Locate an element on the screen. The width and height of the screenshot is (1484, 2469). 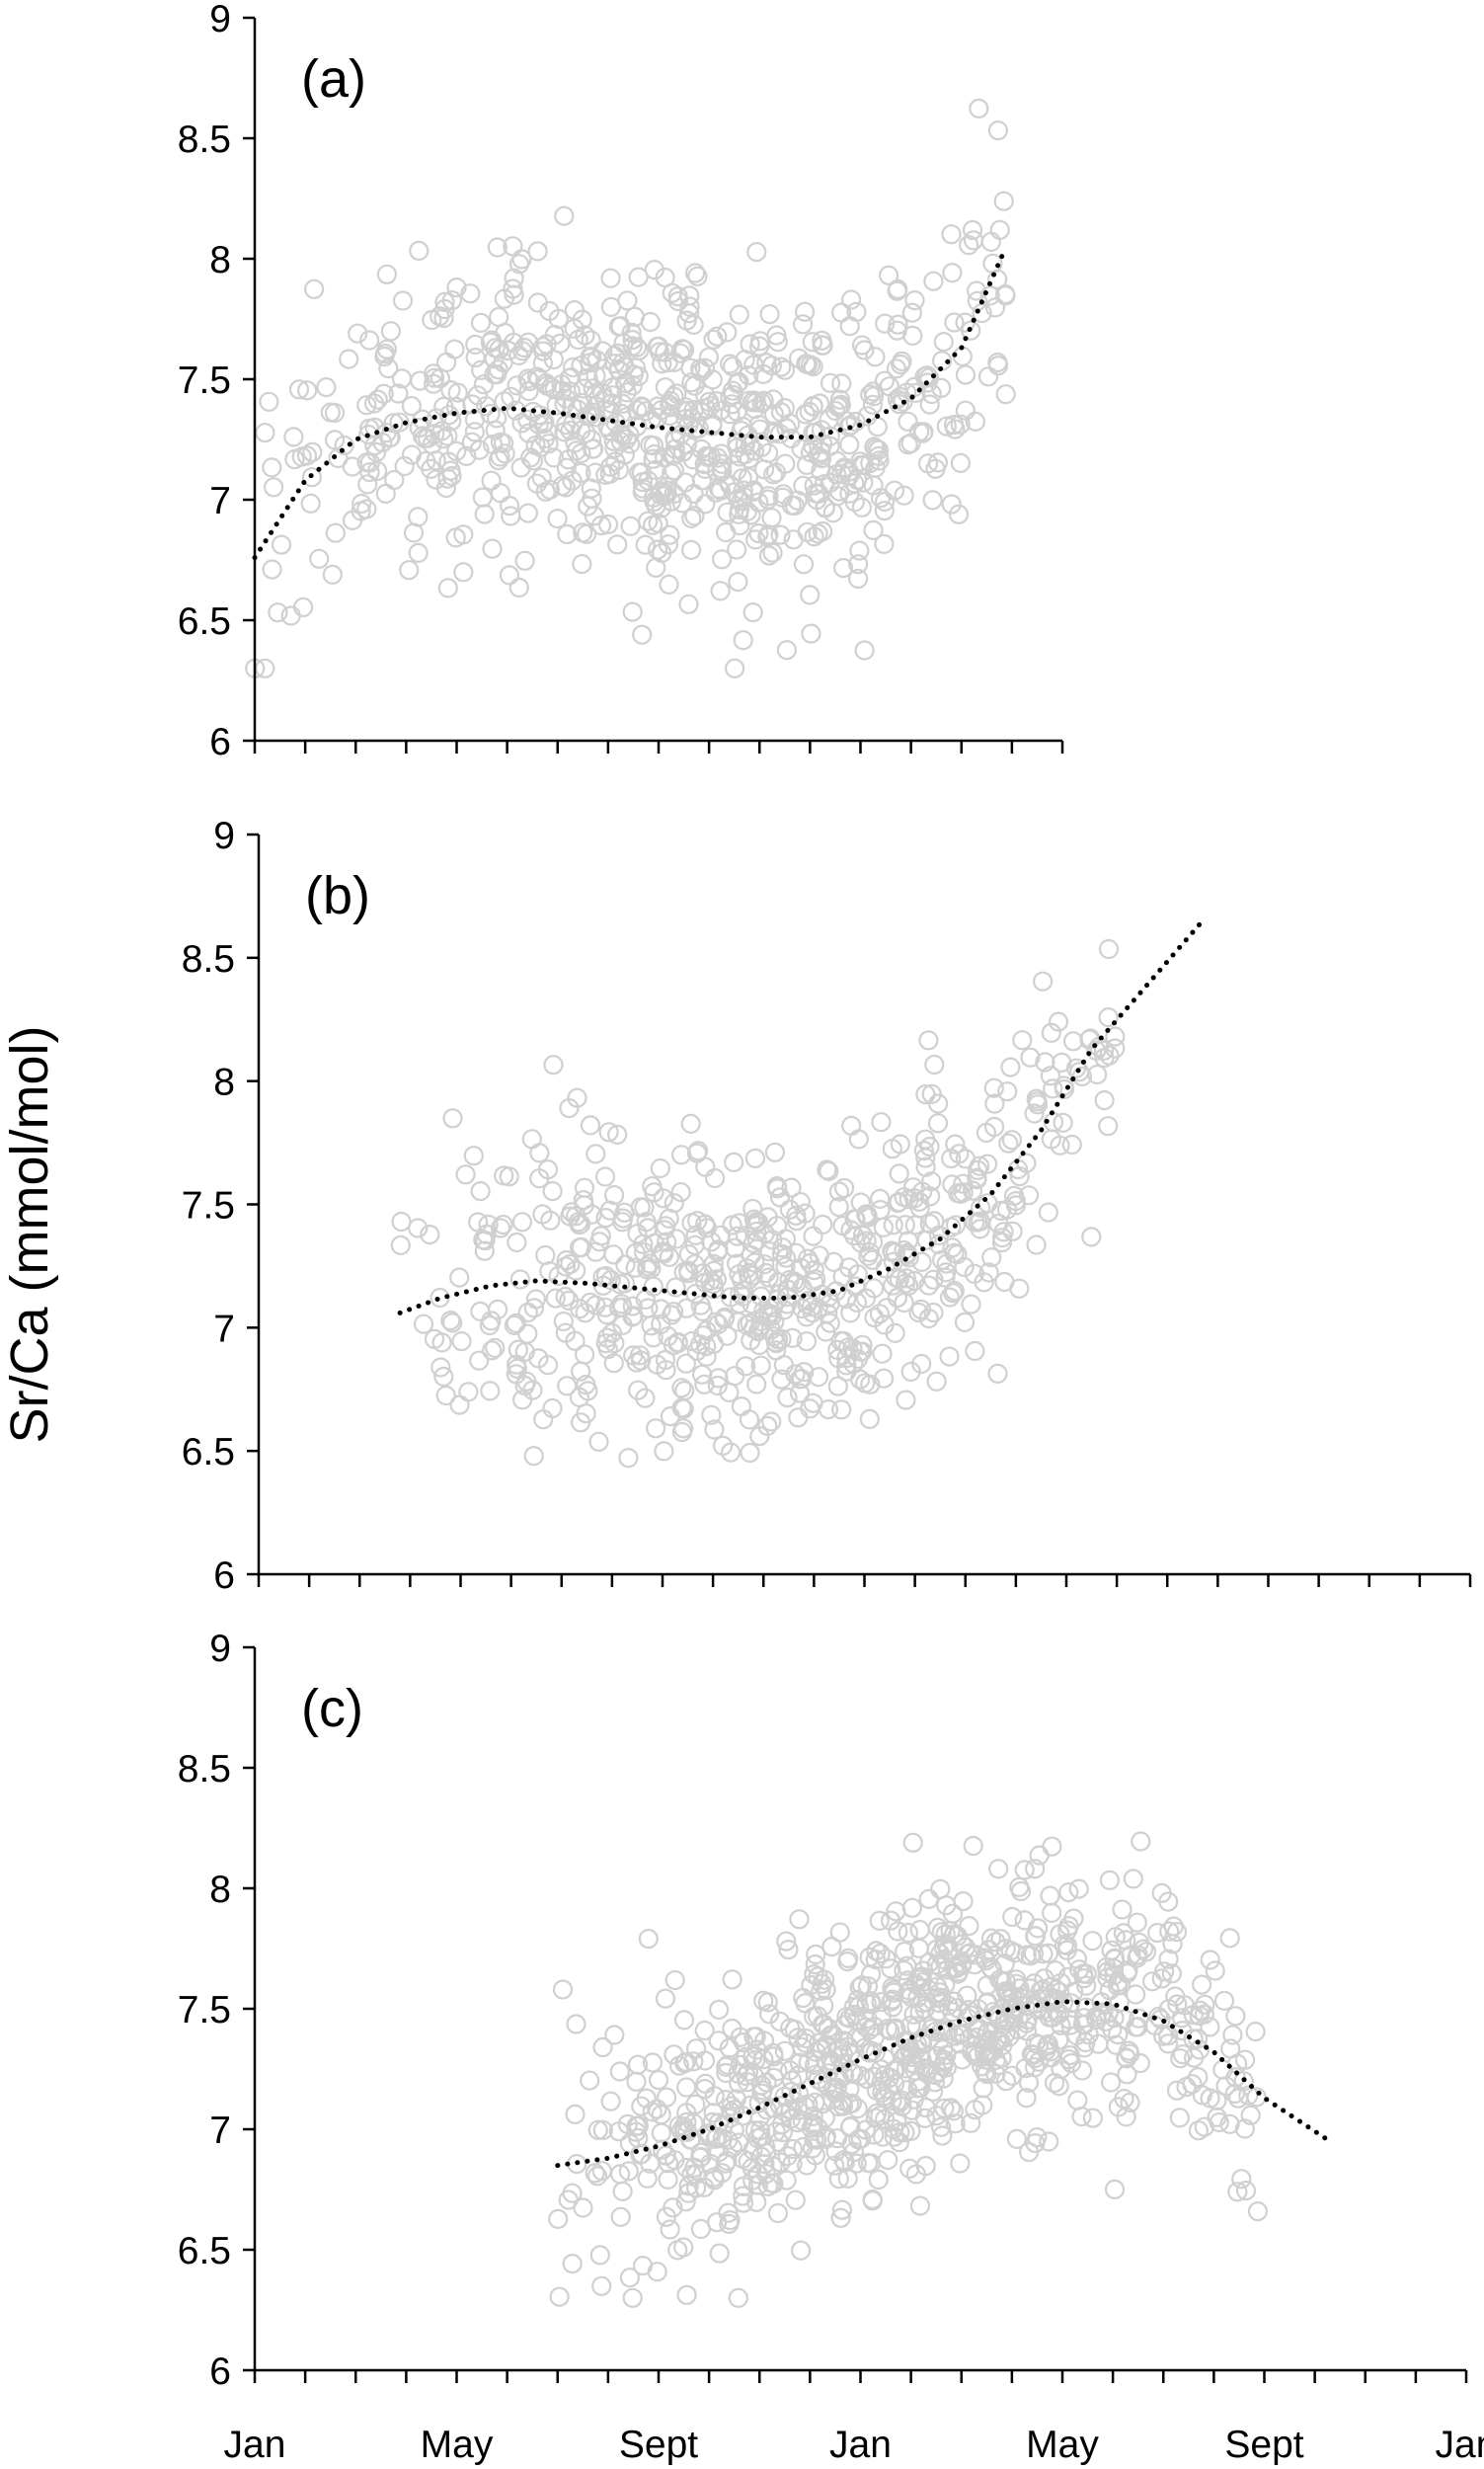
y-tick-label: 9 is located at coordinates (220, 20).